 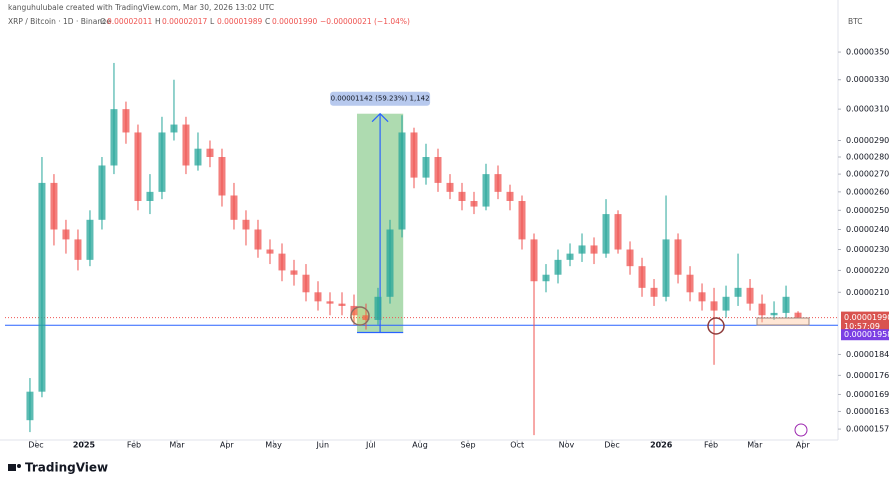 I want to click on zone, so click(x=783, y=321).